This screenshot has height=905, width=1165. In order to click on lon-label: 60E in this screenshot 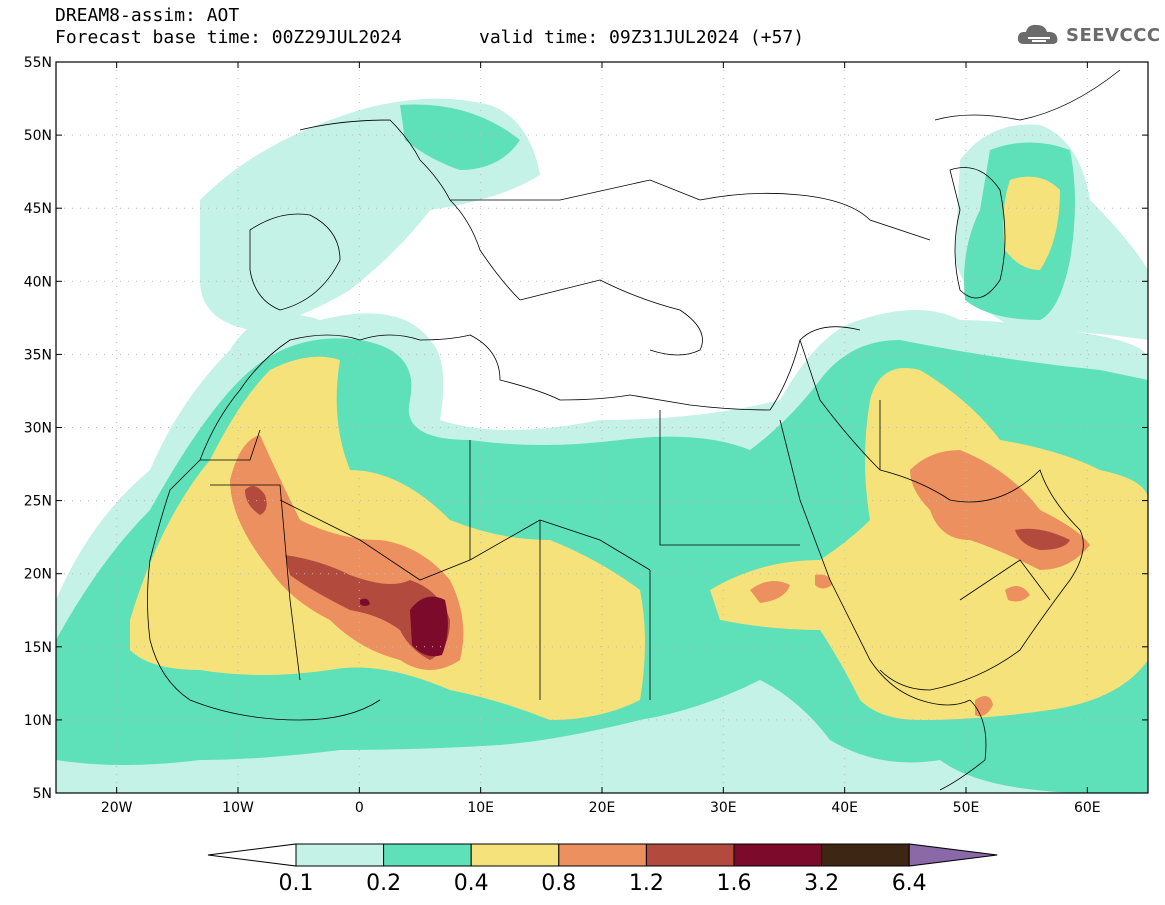, I will do `click(1087, 808)`.